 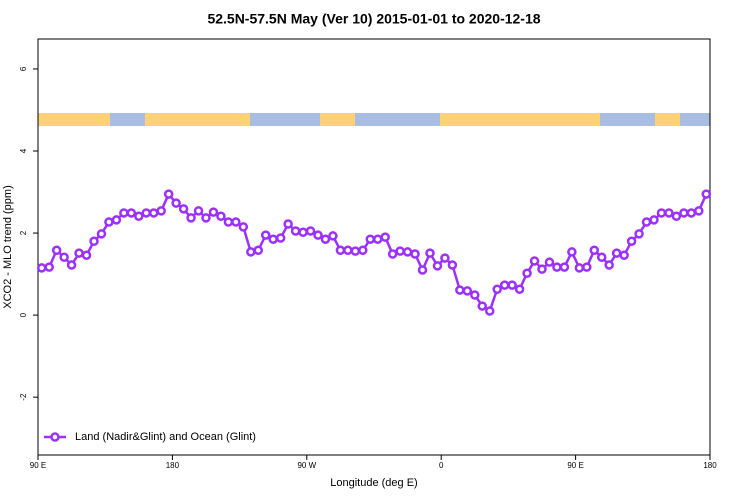 I want to click on y-axis-label: XCO2 - MLO trend (ppm), so click(x=8, y=246).